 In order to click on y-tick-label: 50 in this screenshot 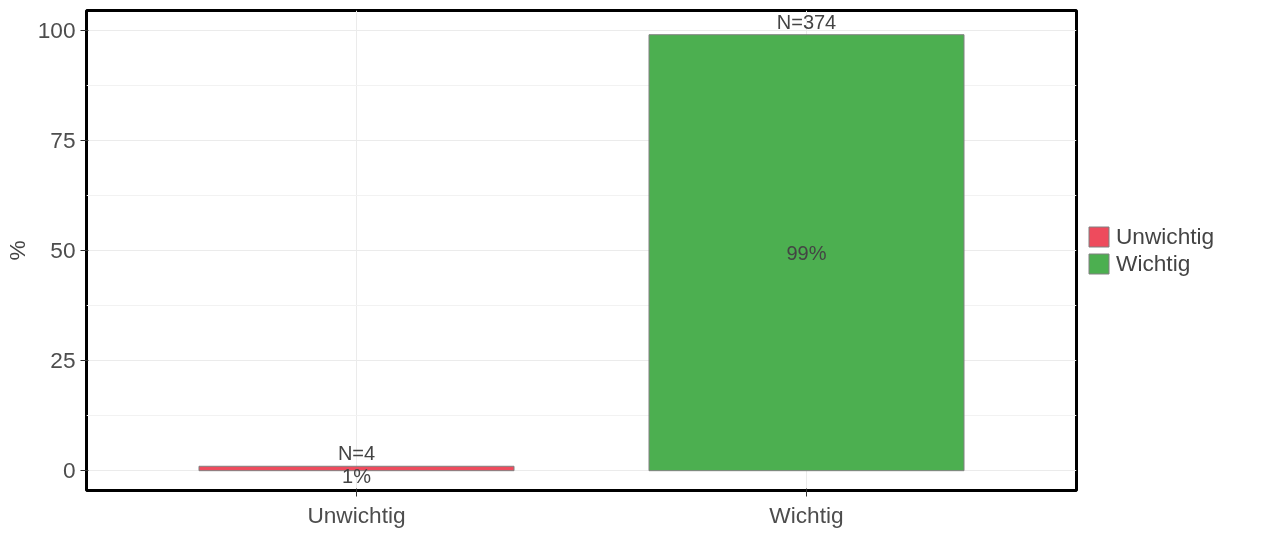, I will do `click(63, 250)`.